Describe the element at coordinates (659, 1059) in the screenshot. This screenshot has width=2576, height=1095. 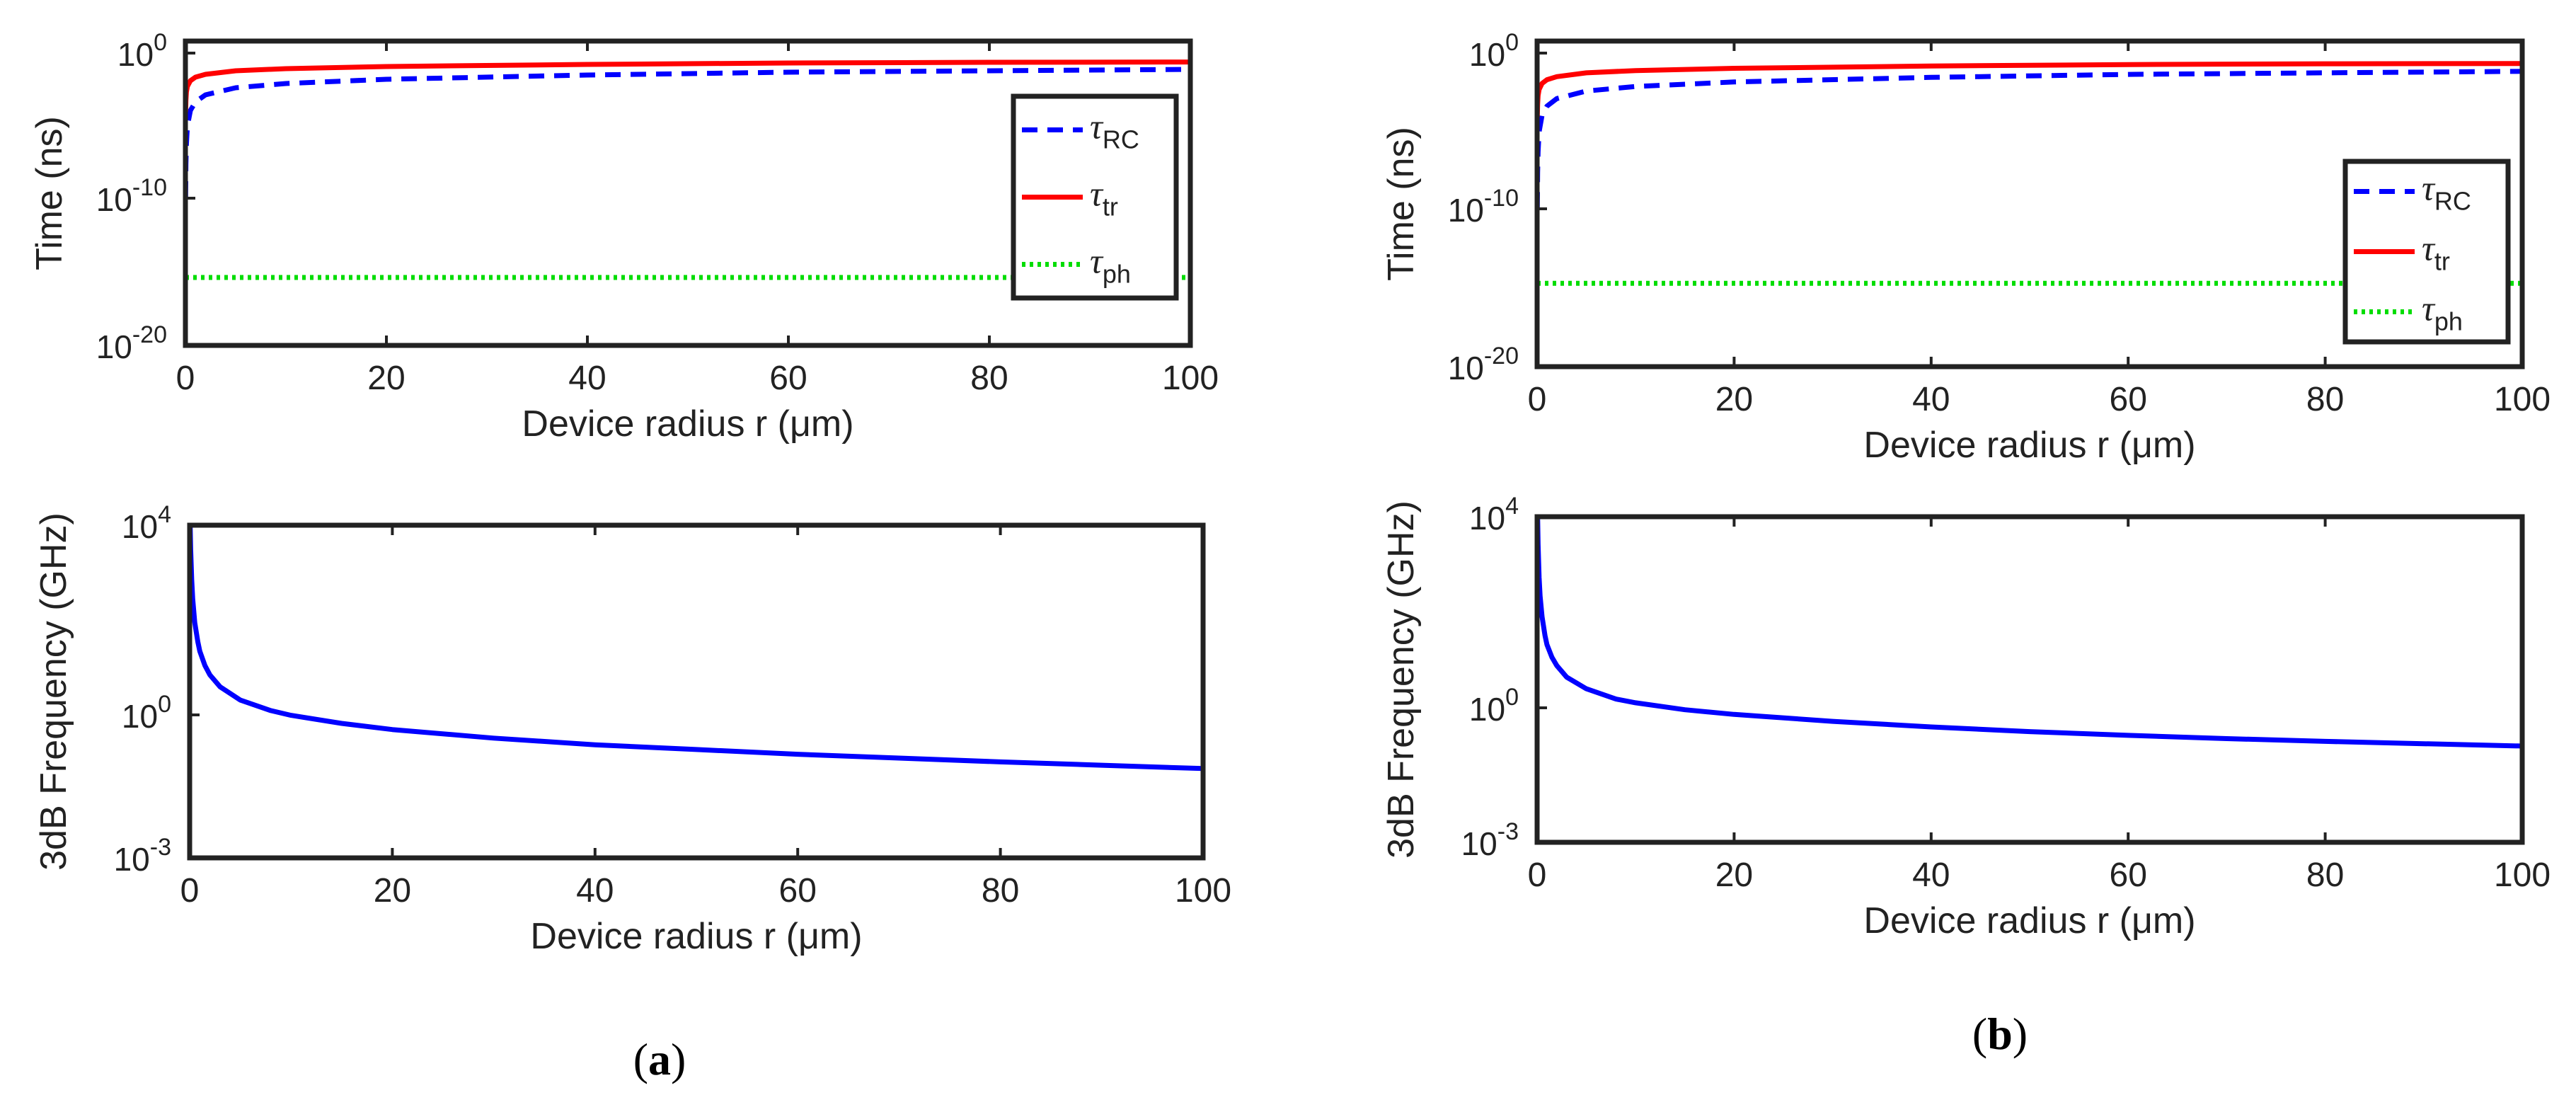
I see `panel-label-a: (a)` at that location.